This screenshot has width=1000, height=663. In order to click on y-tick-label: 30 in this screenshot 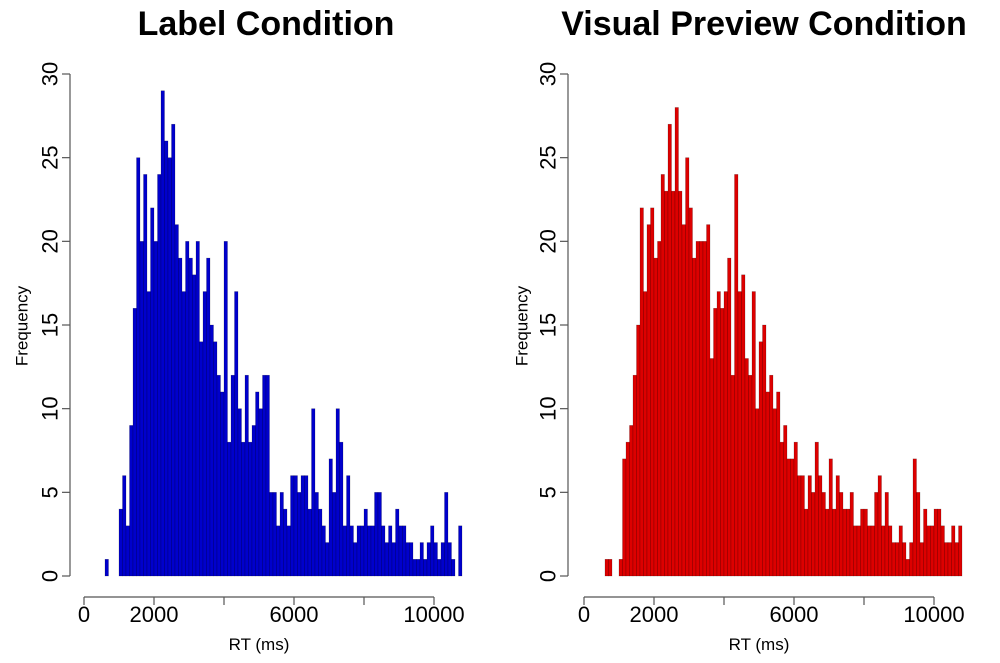, I will do `click(50, 74)`.